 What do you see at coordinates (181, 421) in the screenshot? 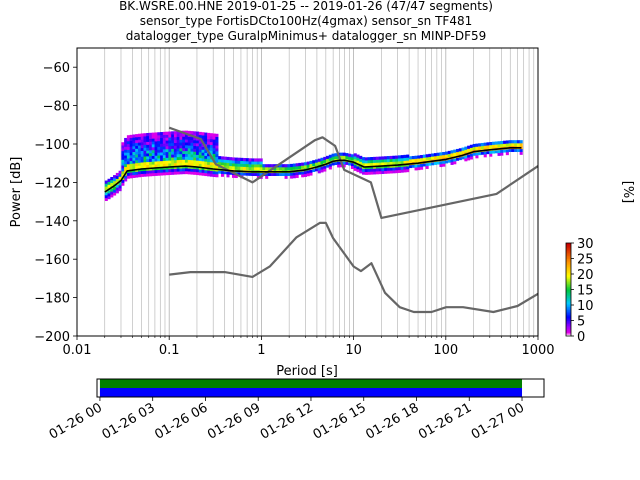
I see `time-tick-label: 01-26 06` at bounding box center [181, 421].